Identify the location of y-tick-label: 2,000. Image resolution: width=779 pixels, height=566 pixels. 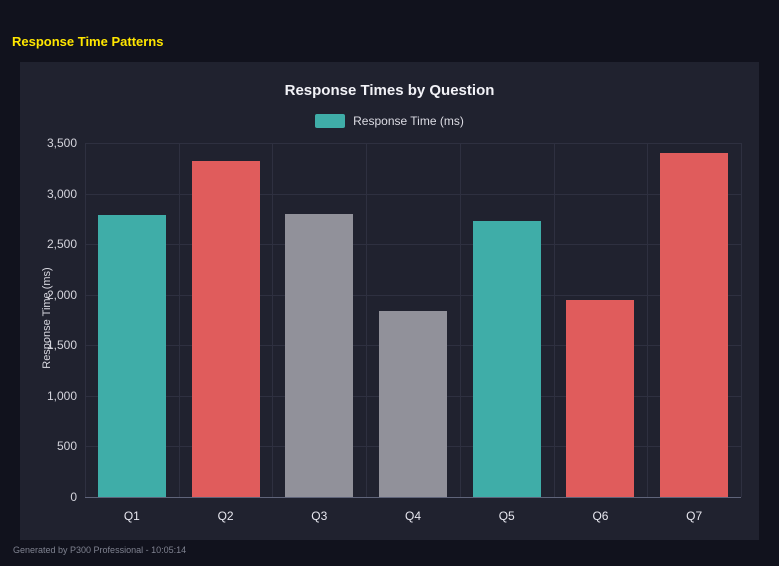
(61, 294).